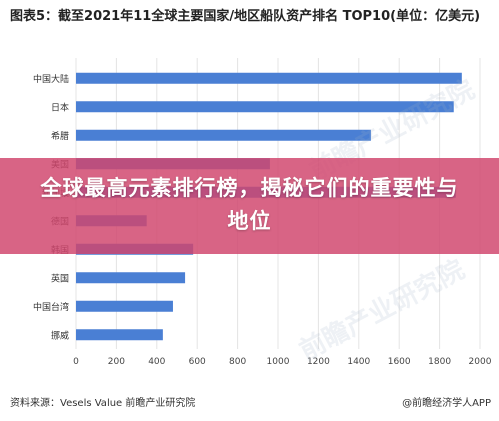 The width and height of the screenshot is (499, 421). Describe the element at coordinates (103, 403) in the screenshot. I see `source-note: 资料来源：Vesels Value 前瞻产业研究院` at that location.